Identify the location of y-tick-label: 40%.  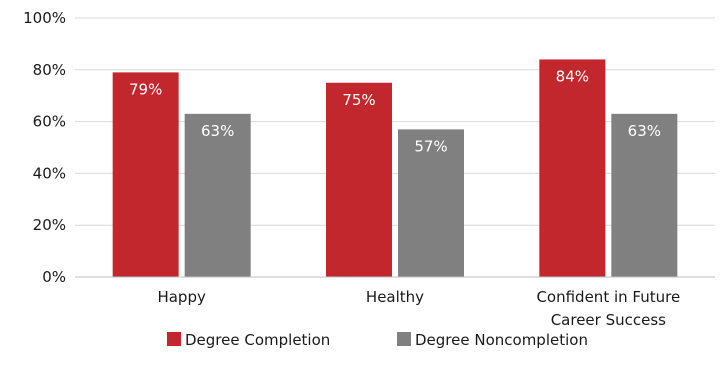
(49, 173).